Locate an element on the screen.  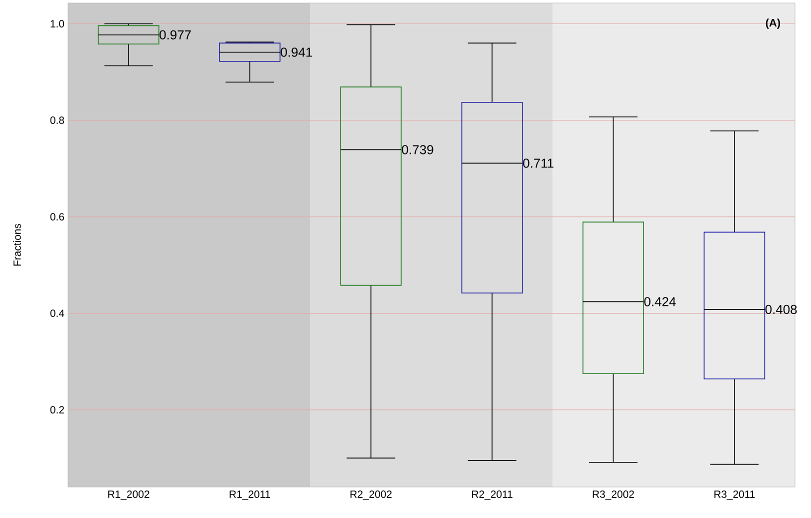
y-tick-label: 0.8 is located at coordinates (57, 120).